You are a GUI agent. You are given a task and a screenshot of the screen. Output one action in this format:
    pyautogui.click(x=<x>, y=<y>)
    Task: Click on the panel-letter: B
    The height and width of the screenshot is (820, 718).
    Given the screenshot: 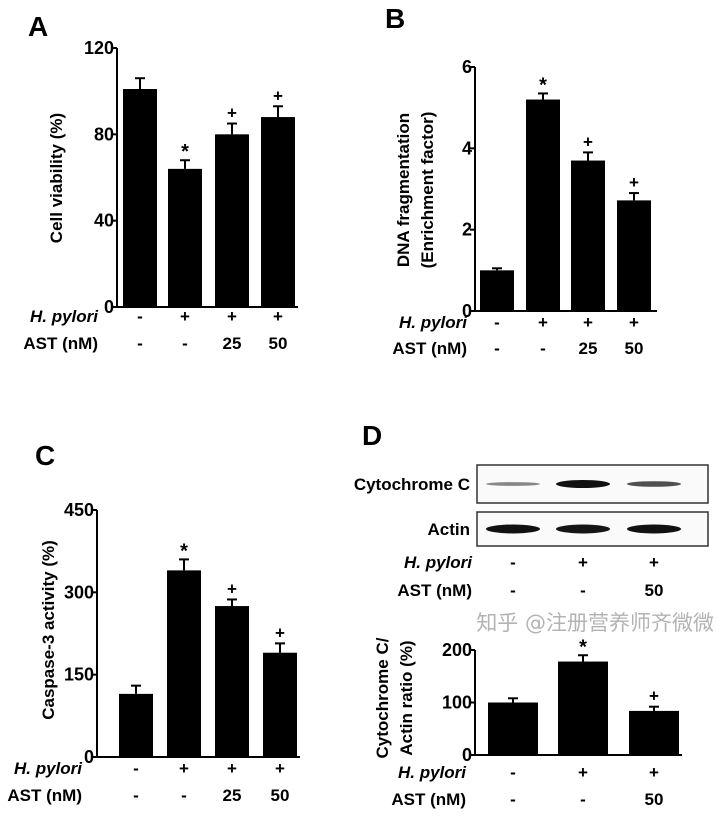 What is the action you would take?
    pyautogui.click(x=395, y=18)
    